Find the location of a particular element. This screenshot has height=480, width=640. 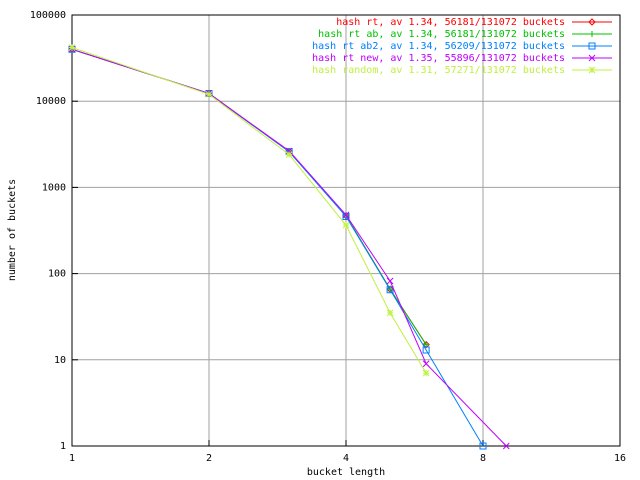

x-tick-label: 8 is located at coordinates (483, 458).